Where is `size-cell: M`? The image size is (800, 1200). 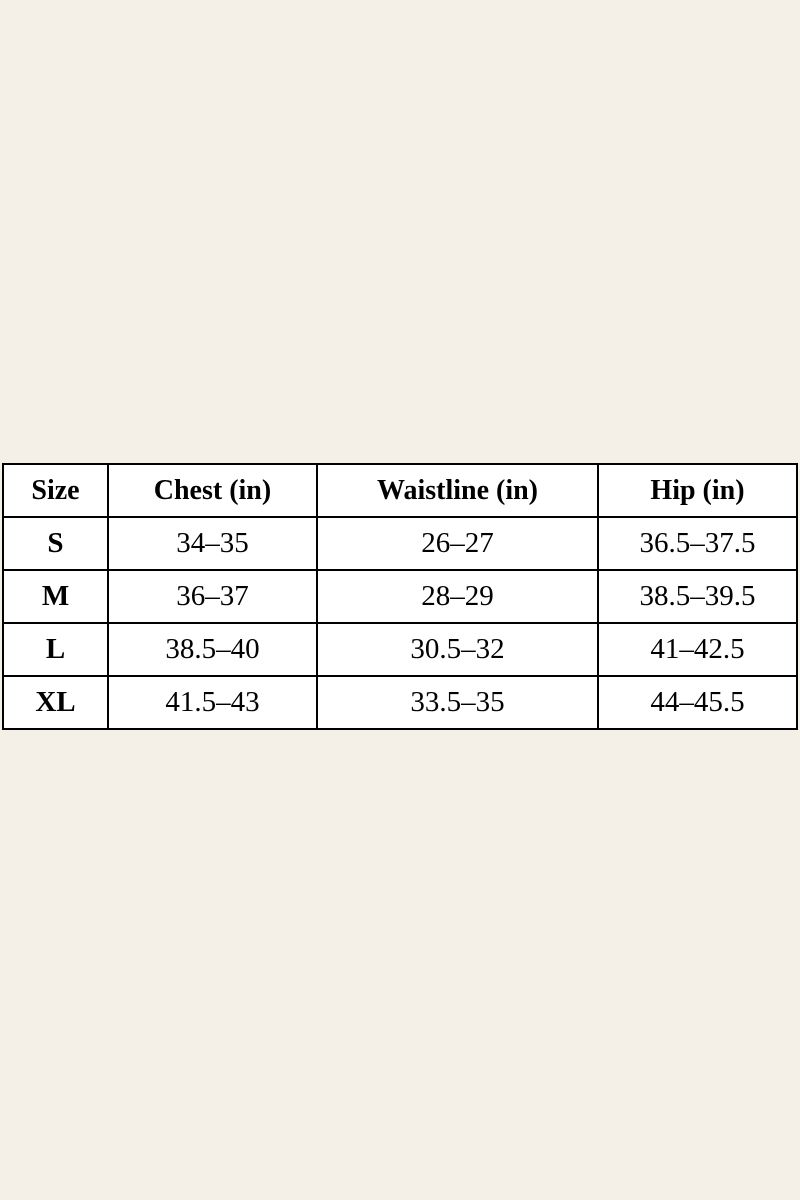
size-cell: M is located at coordinates (55, 596).